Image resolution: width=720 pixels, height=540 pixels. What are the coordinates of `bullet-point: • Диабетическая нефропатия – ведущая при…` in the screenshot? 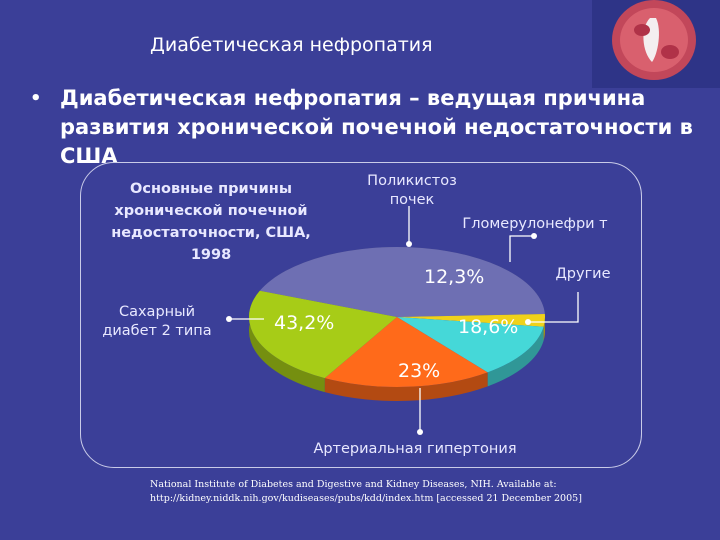 It's located at (365, 127).